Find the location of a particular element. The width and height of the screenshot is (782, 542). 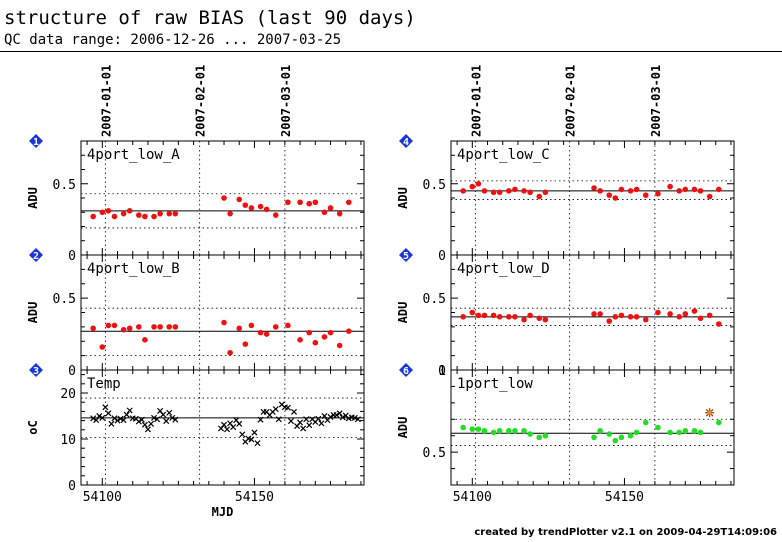

page-subtitle: QC data range: 2006-12-26 ... 2007-03-25 is located at coordinates (173, 40).